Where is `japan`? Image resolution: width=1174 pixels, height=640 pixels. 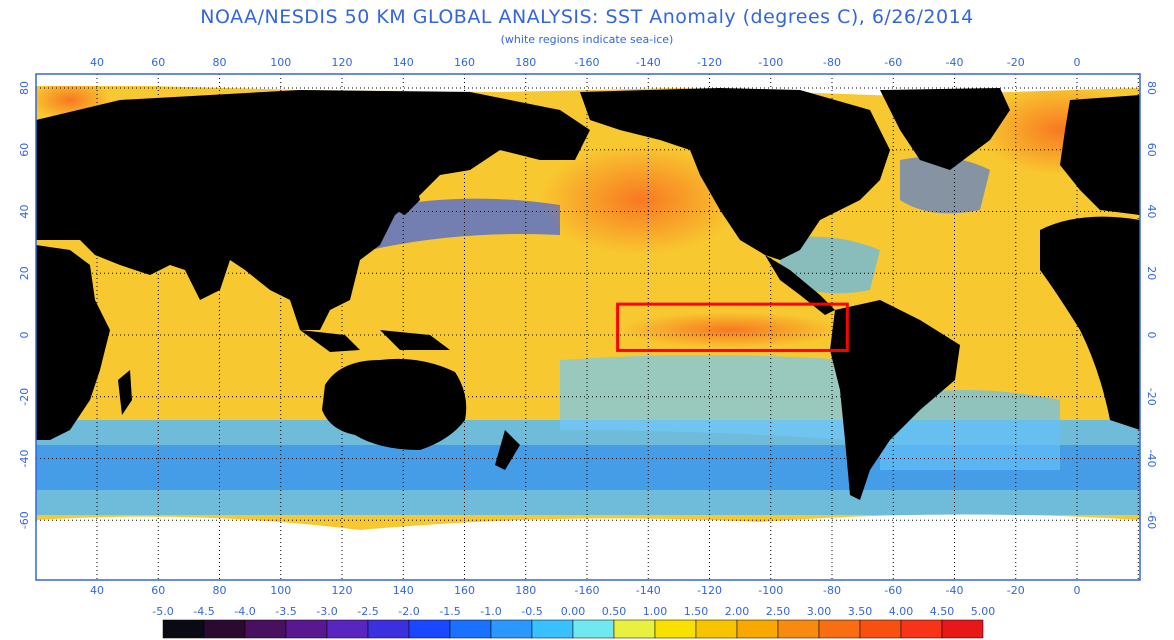 japan is located at coordinates (407, 197).